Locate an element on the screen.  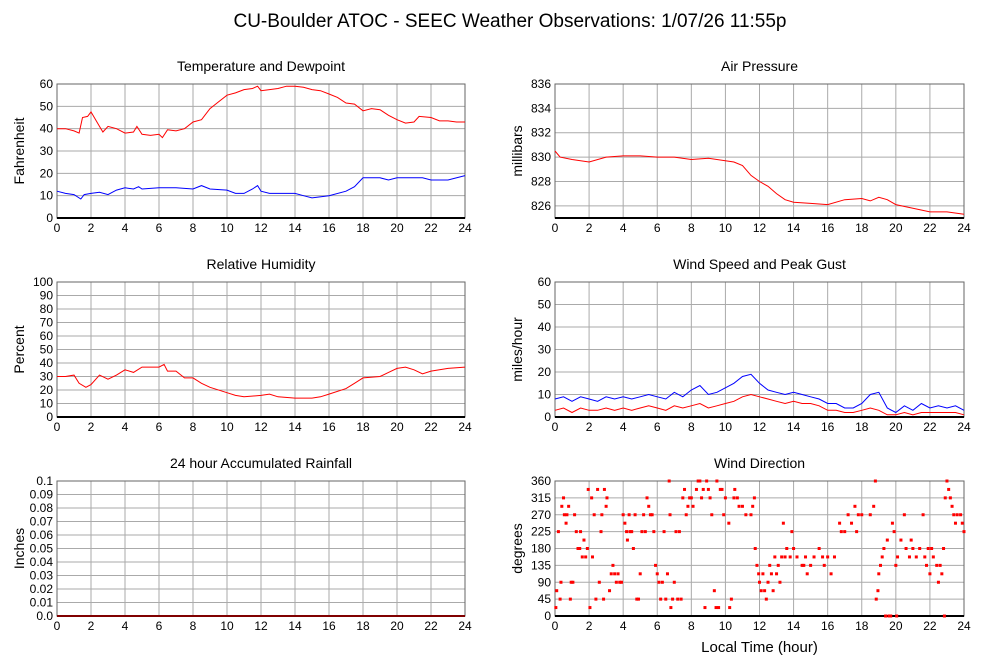
y-tick-label: 0.09 is located at coordinates (42, 495).